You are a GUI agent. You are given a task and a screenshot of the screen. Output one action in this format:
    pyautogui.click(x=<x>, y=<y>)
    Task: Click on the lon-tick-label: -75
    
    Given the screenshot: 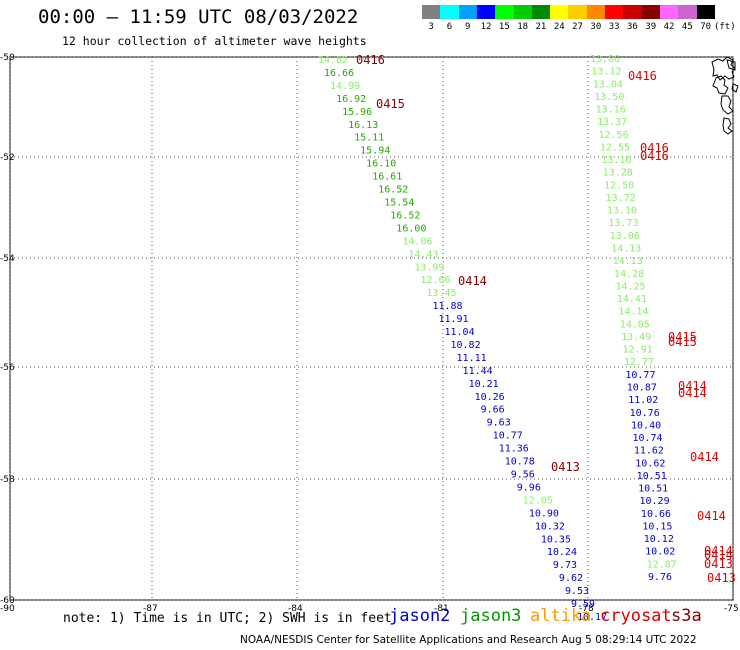 What is the action you would take?
    pyautogui.click(x=731, y=609)
    